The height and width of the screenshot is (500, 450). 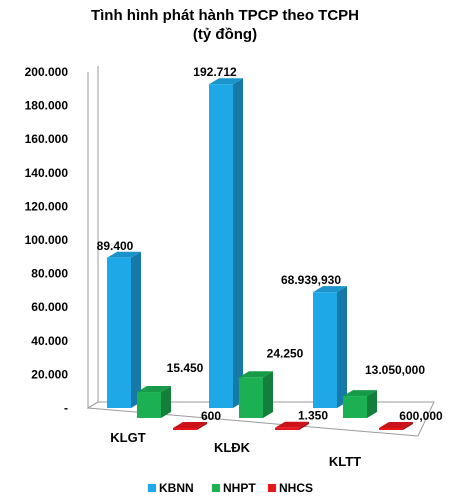 I want to click on data-label: 600,000, so click(x=421, y=416).